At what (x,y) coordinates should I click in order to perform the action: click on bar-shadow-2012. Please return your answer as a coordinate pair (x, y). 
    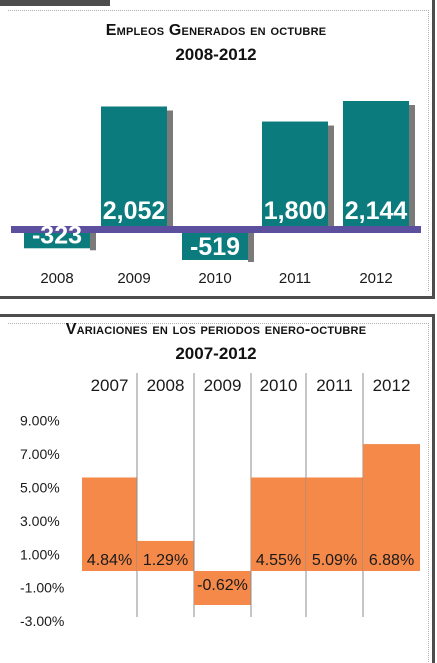
    Looking at the image, I should click on (412, 168).